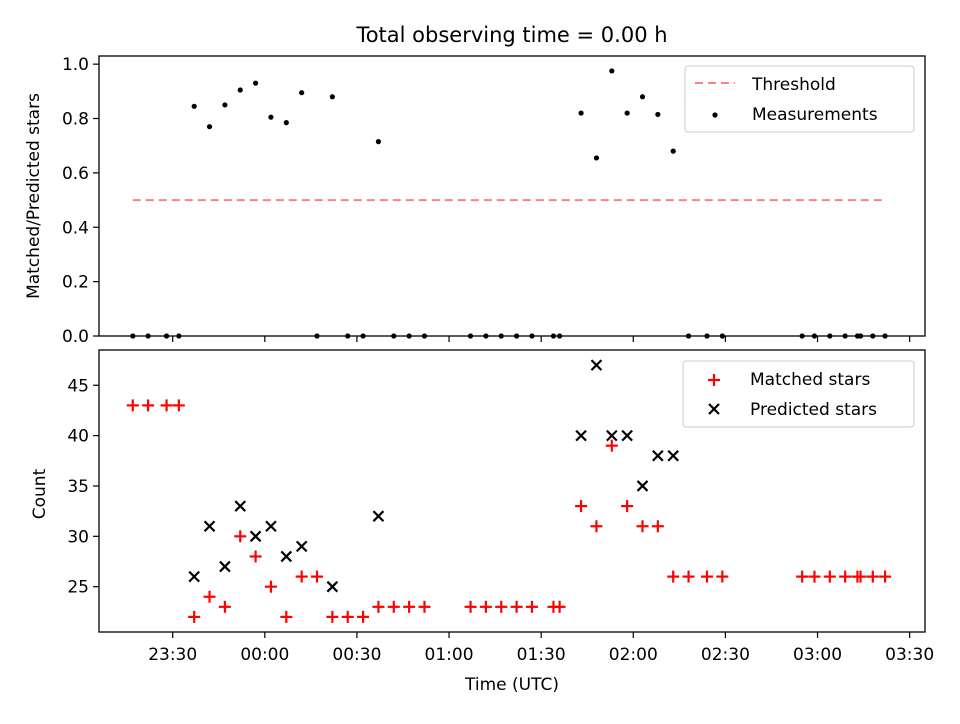  I want to click on top-y-tick-label: 0.2, so click(75, 283).